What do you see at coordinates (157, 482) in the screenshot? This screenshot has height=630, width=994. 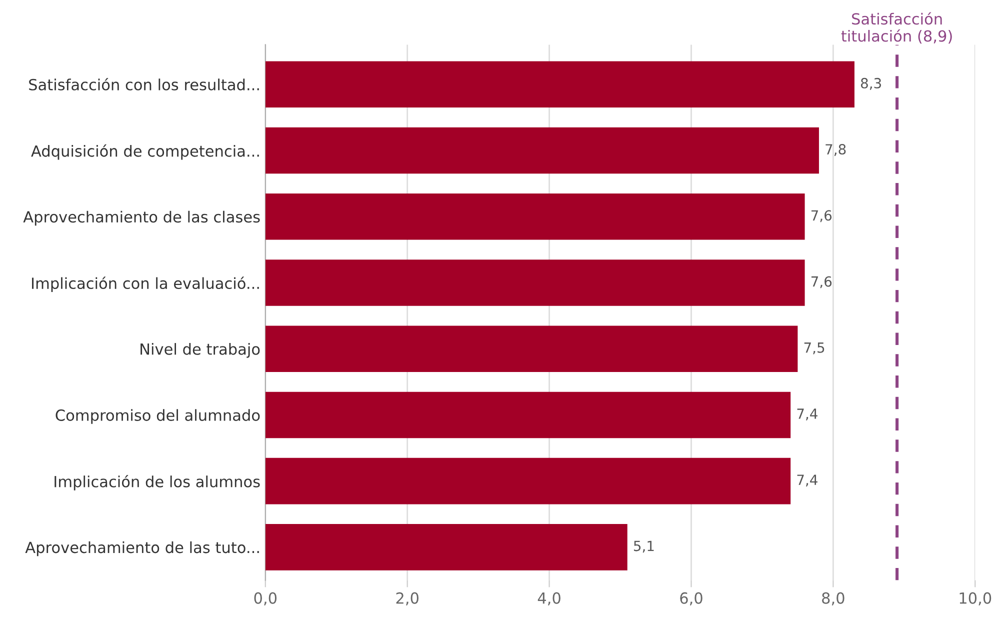 I see `y-tick-label: Implicación de los alumnos` at bounding box center [157, 482].